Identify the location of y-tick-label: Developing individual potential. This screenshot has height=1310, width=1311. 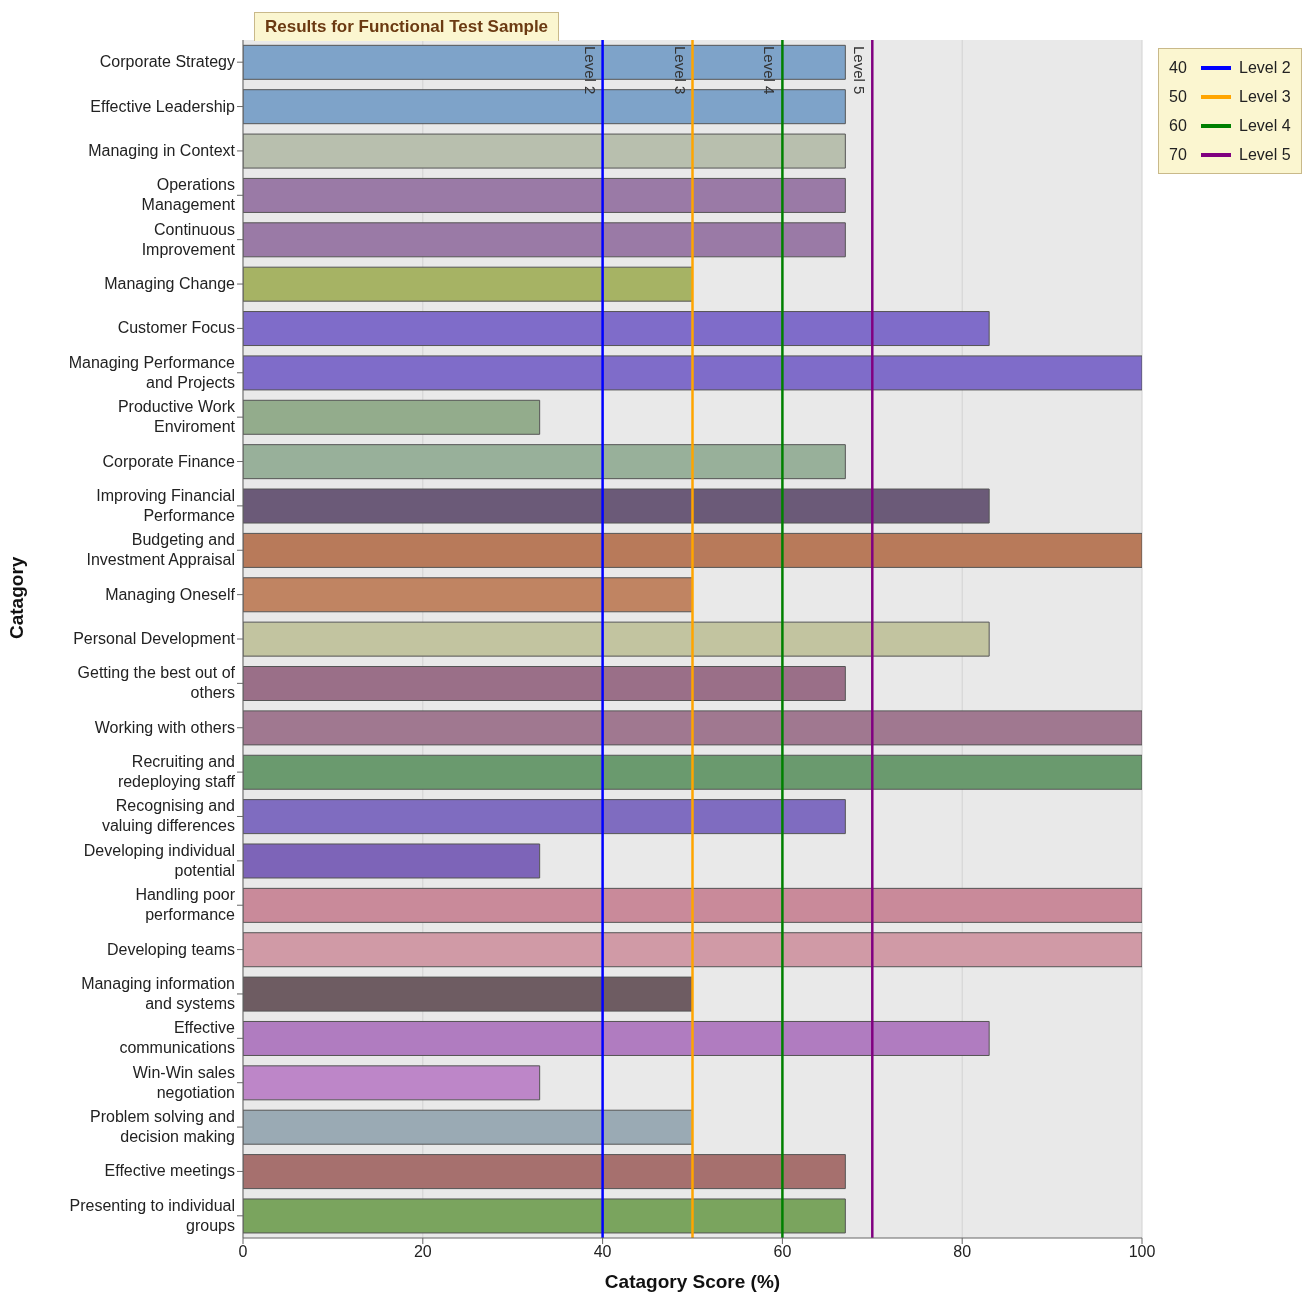
(159, 860).